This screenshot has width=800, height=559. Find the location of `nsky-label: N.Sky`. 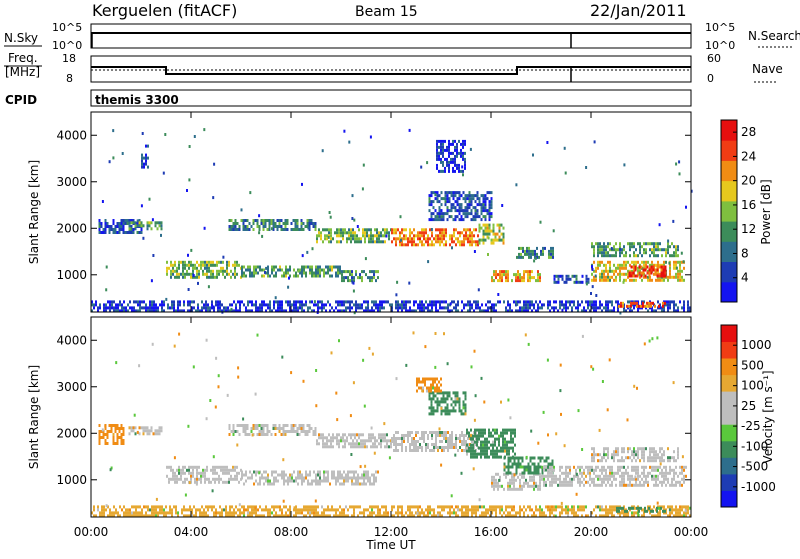

nsky-label: N.Sky is located at coordinates (21, 38).